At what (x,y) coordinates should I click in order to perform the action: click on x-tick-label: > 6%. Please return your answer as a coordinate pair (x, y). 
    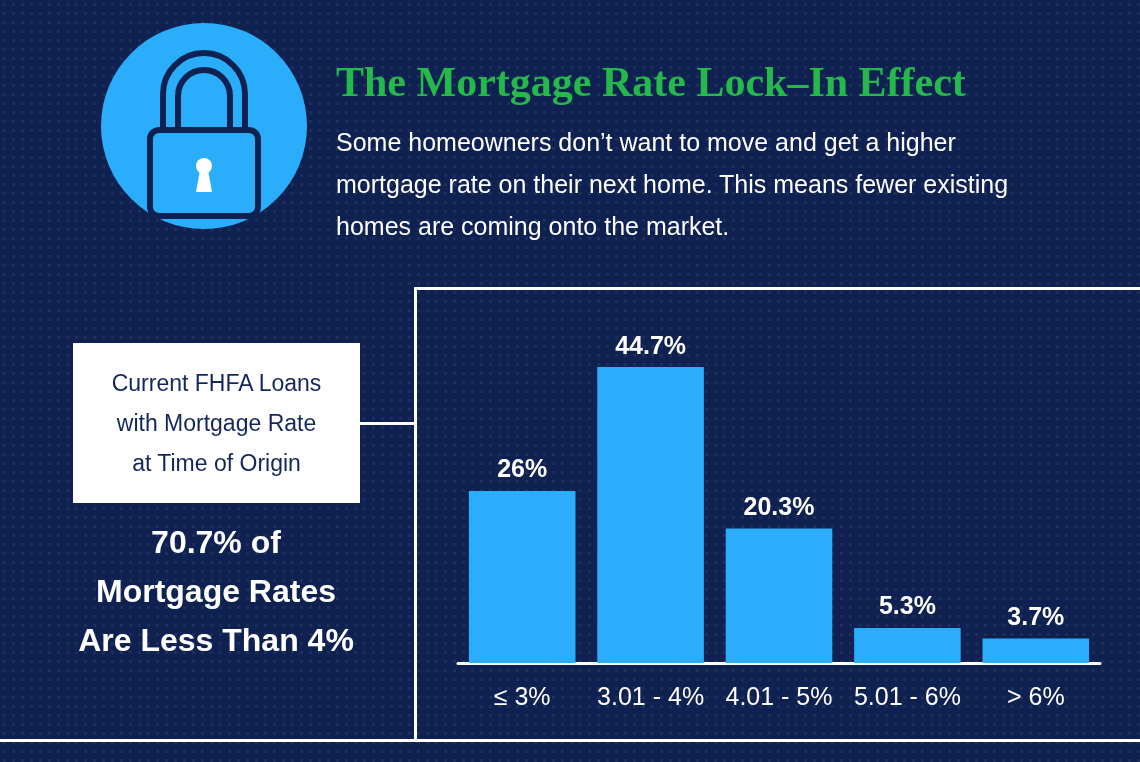
    Looking at the image, I should click on (1035, 695).